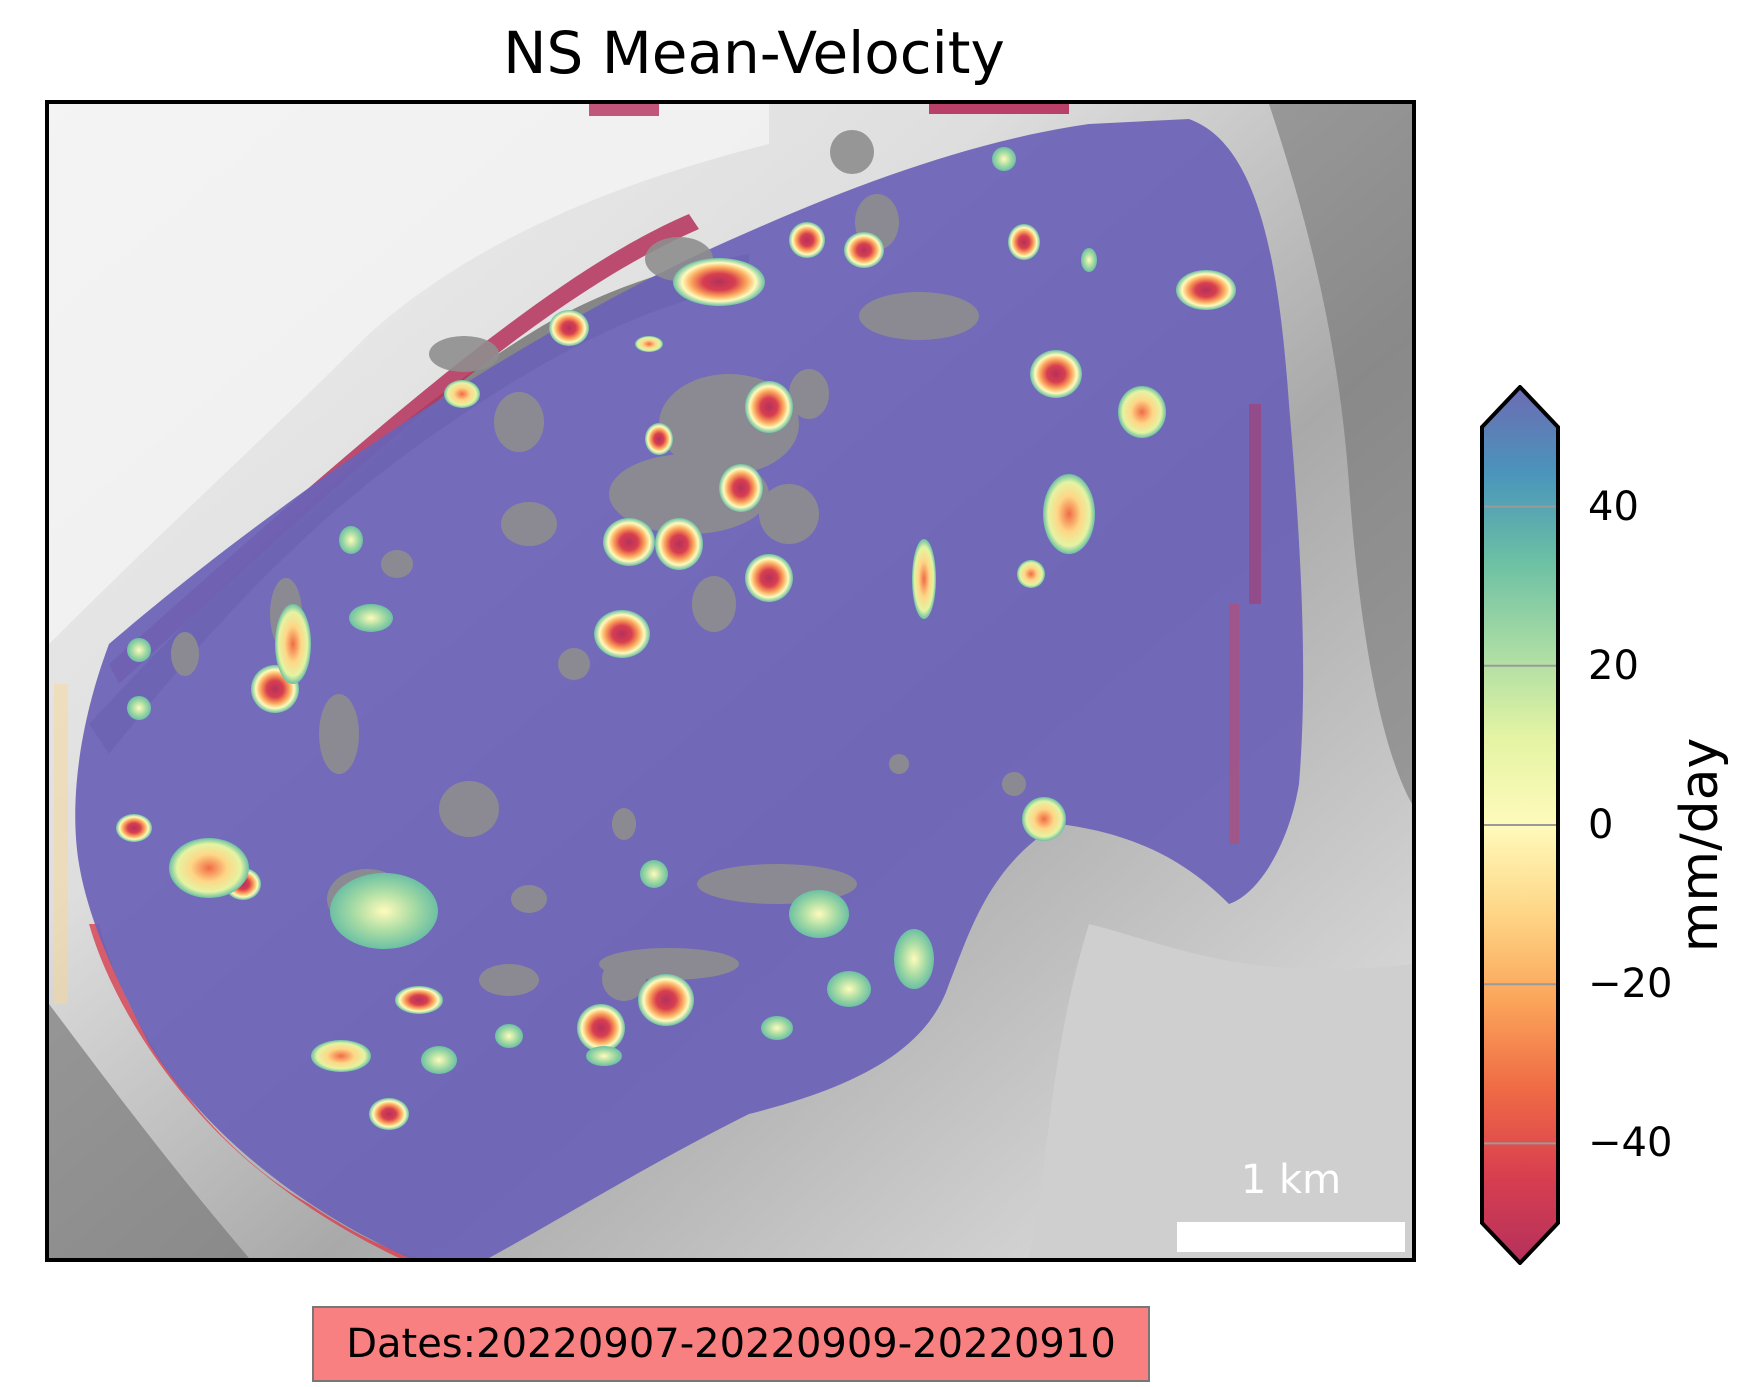 This screenshot has width=1763, height=1387. Describe the element at coordinates (1220, 1091) in the screenshot. I see `terrain-lower-right` at that location.